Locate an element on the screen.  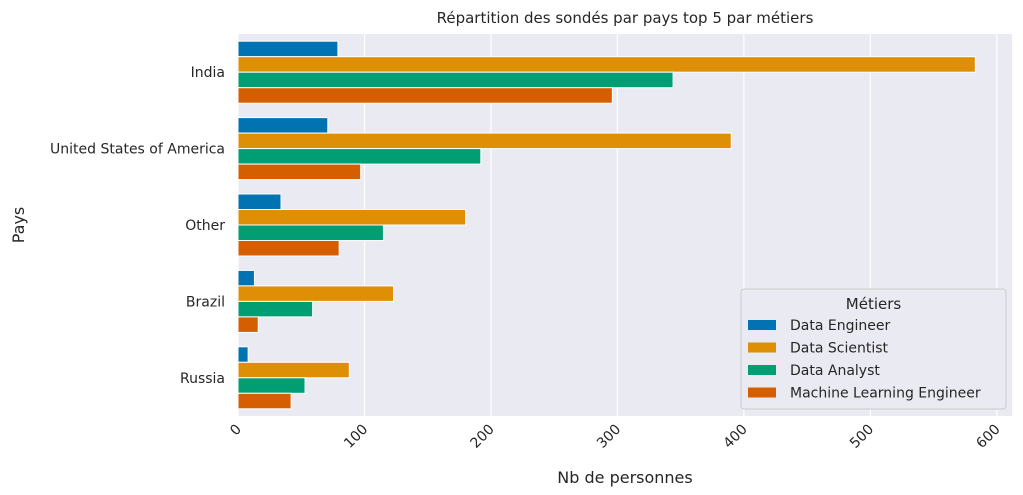
x-tick-label: 500 is located at coordinates (862, 437).